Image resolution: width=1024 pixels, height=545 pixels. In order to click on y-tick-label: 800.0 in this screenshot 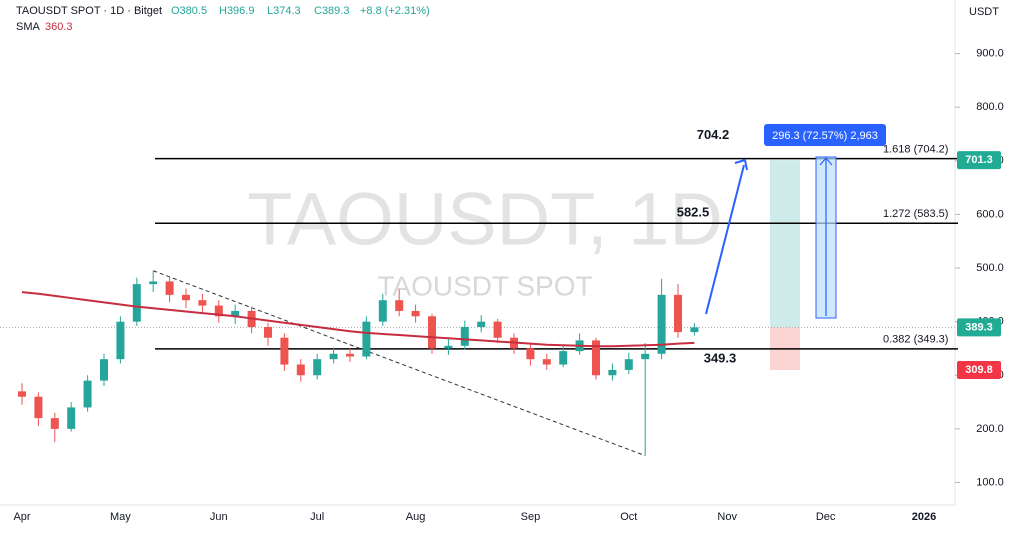, I will do `click(990, 107)`.